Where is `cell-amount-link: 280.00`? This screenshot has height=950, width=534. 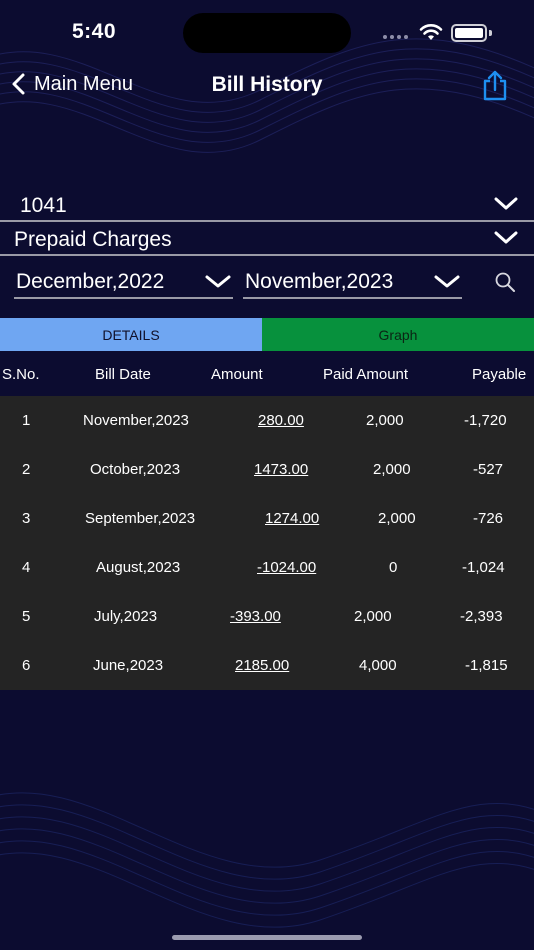
cell-amount-link: 280.00 is located at coordinates (281, 420).